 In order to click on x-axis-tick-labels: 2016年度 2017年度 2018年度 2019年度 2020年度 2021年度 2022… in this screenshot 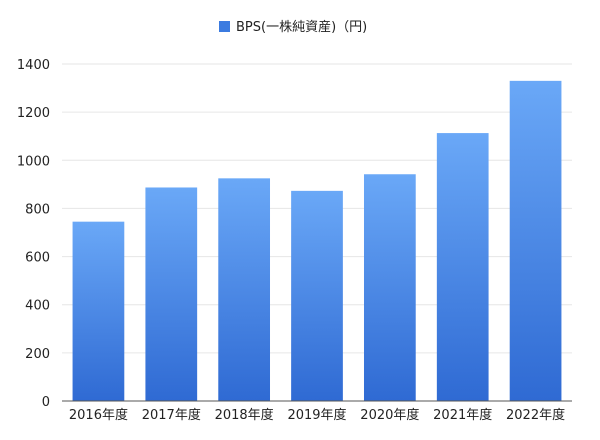, I will do `click(317, 415)`.